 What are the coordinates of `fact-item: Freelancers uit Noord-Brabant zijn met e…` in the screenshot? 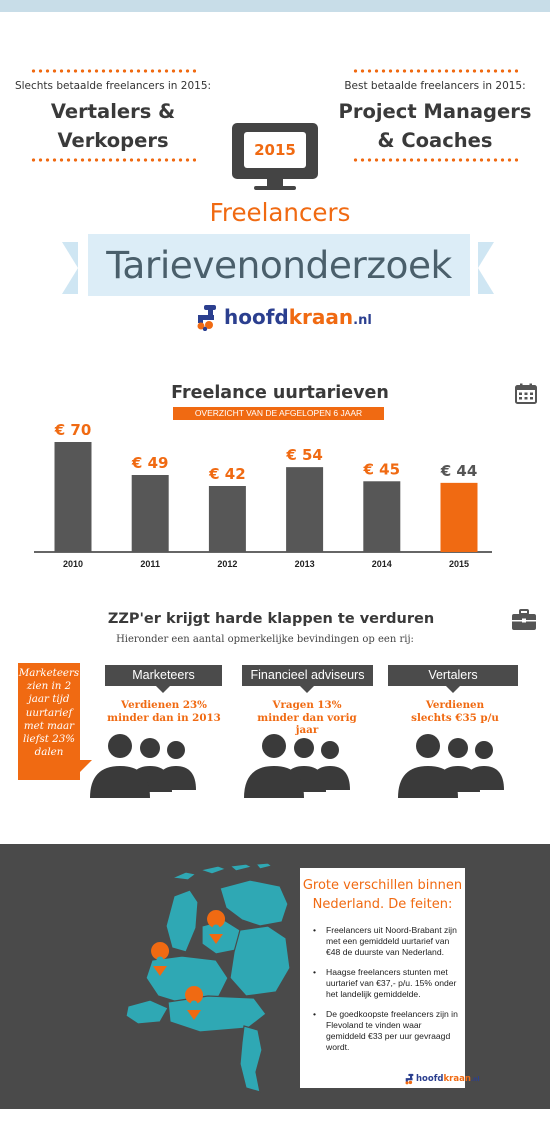 It's located at (384, 941).